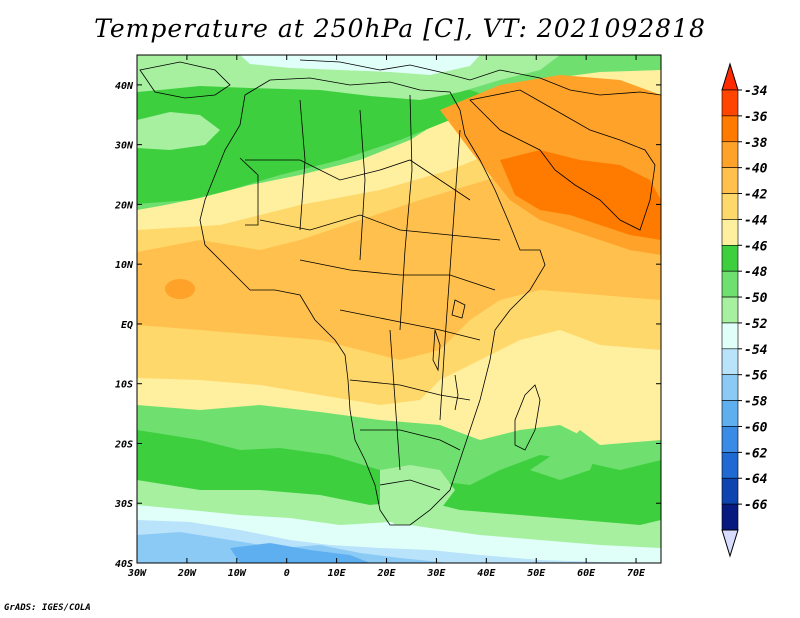 The image size is (800, 618). What do you see at coordinates (417, 495) in the screenshot?
I see `field-south-africa-green` at bounding box center [417, 495].